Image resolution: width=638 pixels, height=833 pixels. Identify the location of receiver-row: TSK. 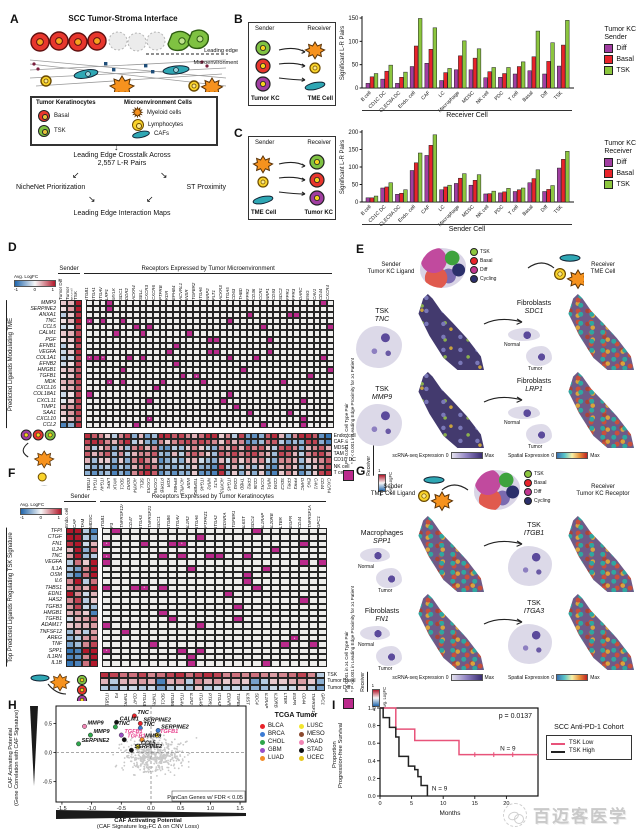
(228, 675).